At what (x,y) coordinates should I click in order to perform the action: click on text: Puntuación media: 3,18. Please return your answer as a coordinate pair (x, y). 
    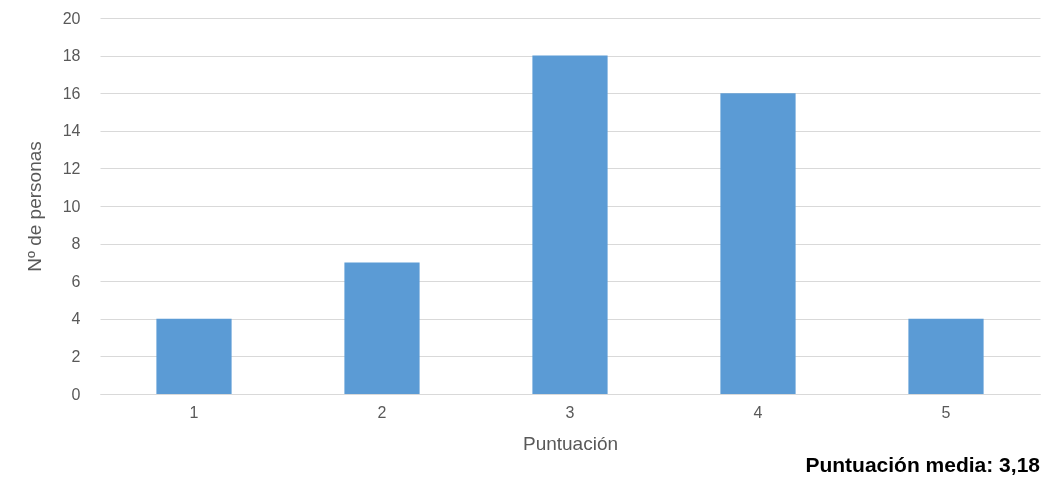
    Looking at the image, I should click on (923, 464).